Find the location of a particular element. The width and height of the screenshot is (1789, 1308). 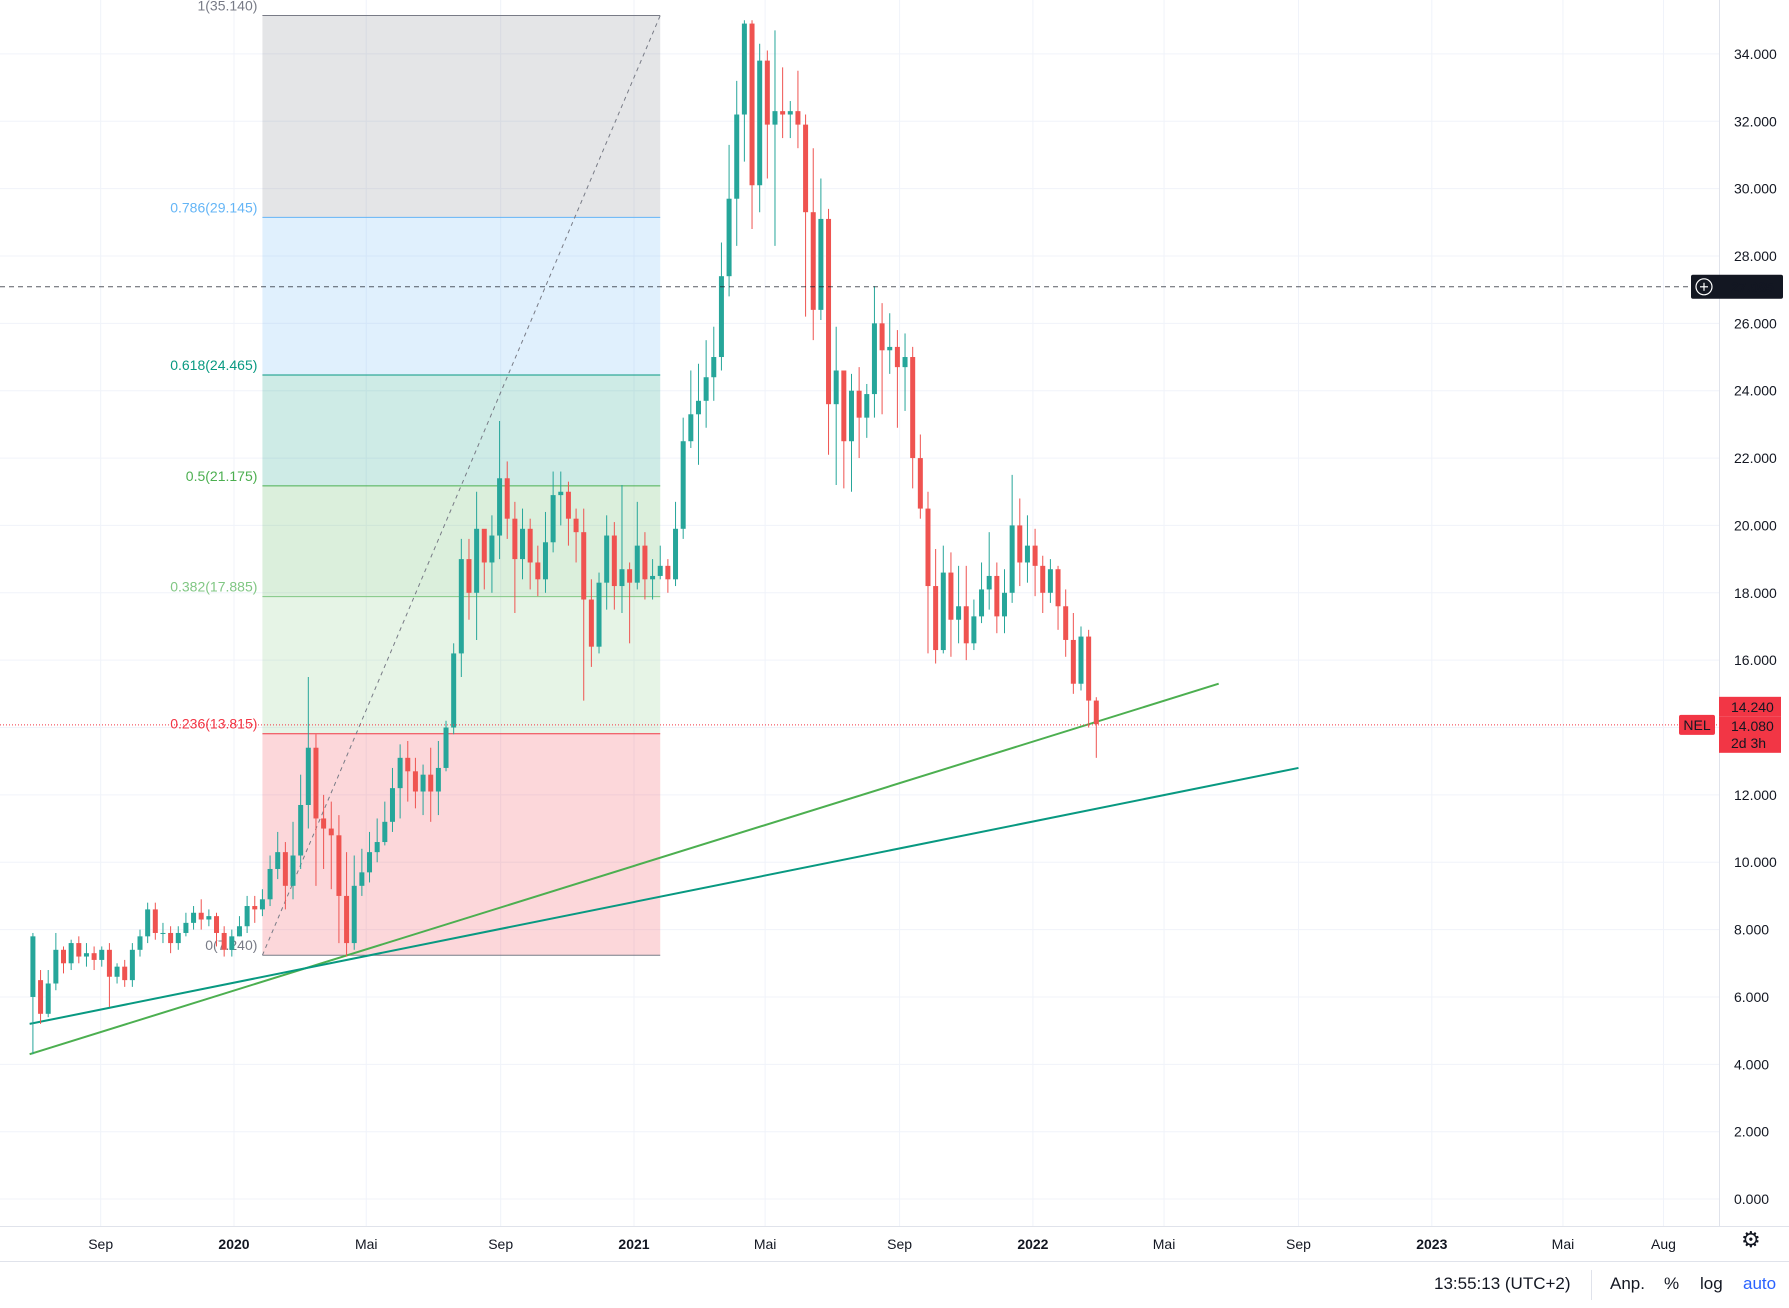

clock-timezone: 13:55:13 (UTC+2) is located at coordinates (1502, 1283).